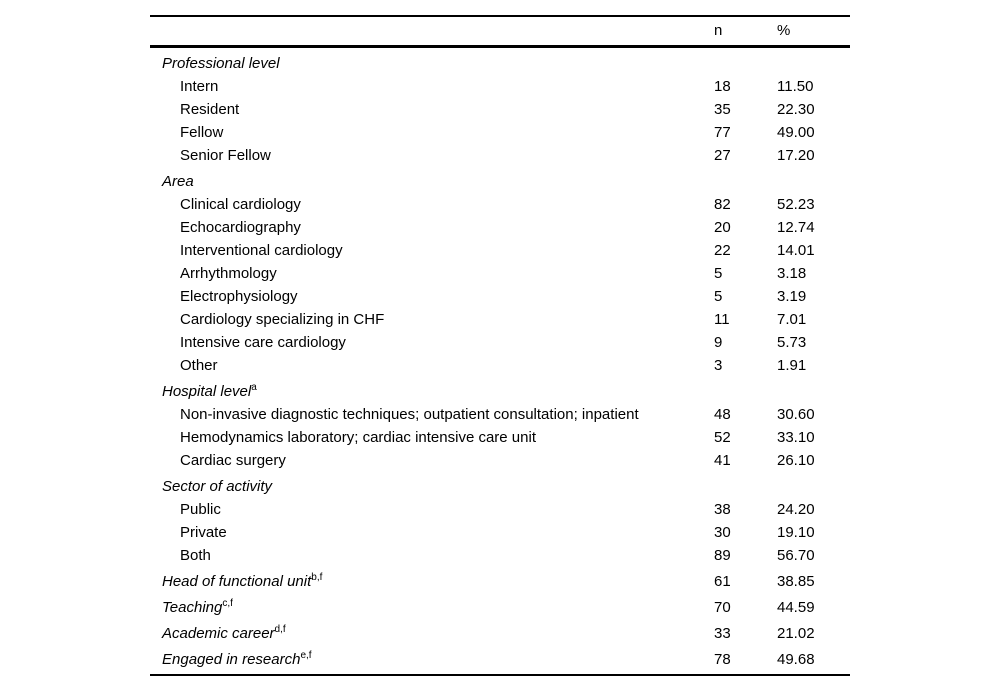  What do you see at coordinates (722, 581) in the screenshot?
I see `n-value: 61` at bounding box center [722, 581].